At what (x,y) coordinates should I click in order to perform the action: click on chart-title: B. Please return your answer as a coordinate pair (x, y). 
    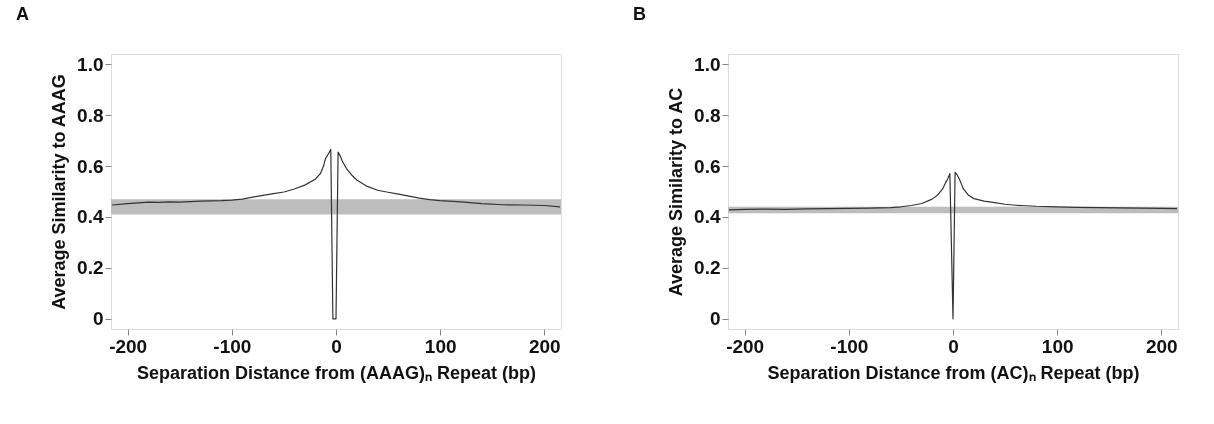
    Looking at the image, I should click on (639, 14).